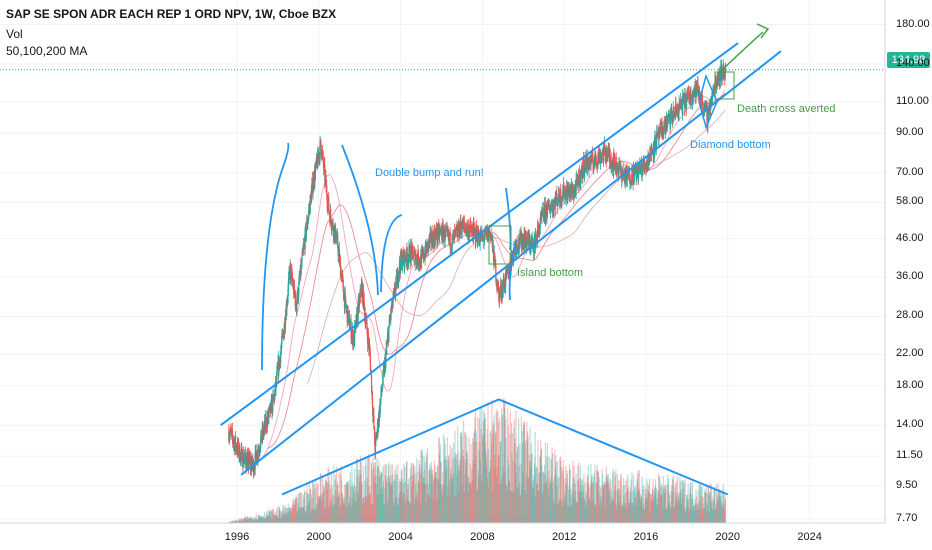 The image size is (932, 550). What do you see at coordinates (708, 101) in the screenshot?
I see `diamond-bottom-shape` at bounding box center [708, 101].